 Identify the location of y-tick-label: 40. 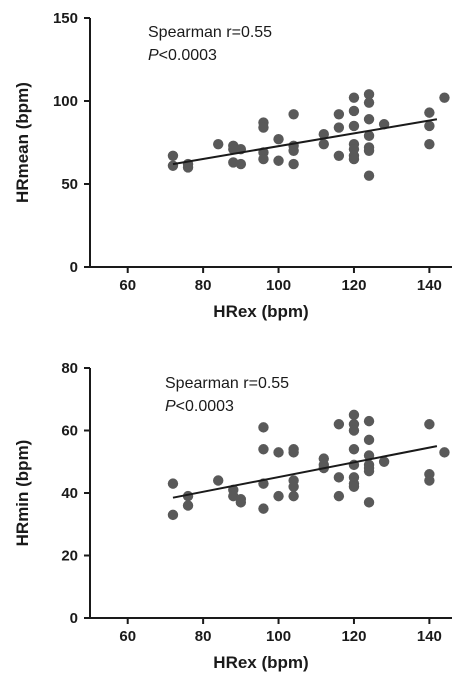
(69, 493).